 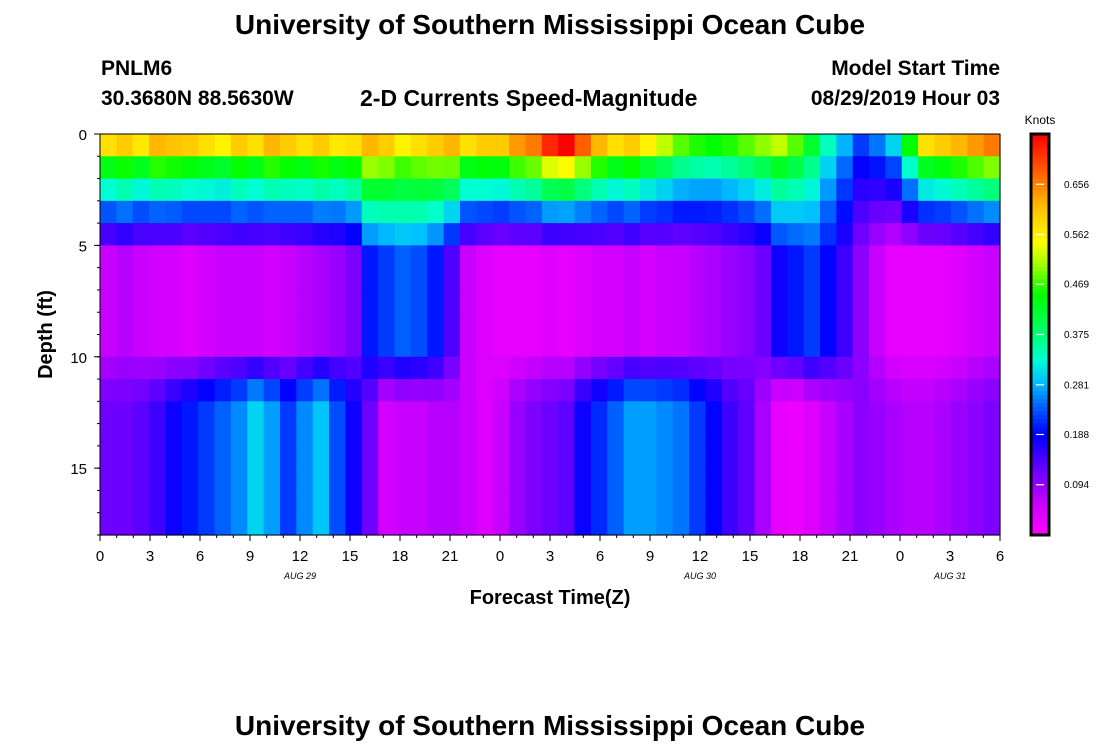 I want to click on colorbar-tick-label: 0.562, so click(x=1076, y=235).